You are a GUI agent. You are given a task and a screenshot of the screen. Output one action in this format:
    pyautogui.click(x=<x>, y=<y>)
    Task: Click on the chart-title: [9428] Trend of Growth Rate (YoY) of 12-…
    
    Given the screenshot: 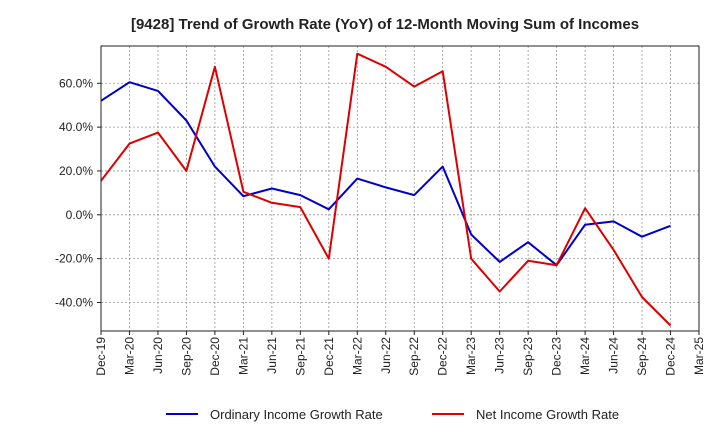 What is the action you would take?
    pyautogui.click(x=385, y=24)
    